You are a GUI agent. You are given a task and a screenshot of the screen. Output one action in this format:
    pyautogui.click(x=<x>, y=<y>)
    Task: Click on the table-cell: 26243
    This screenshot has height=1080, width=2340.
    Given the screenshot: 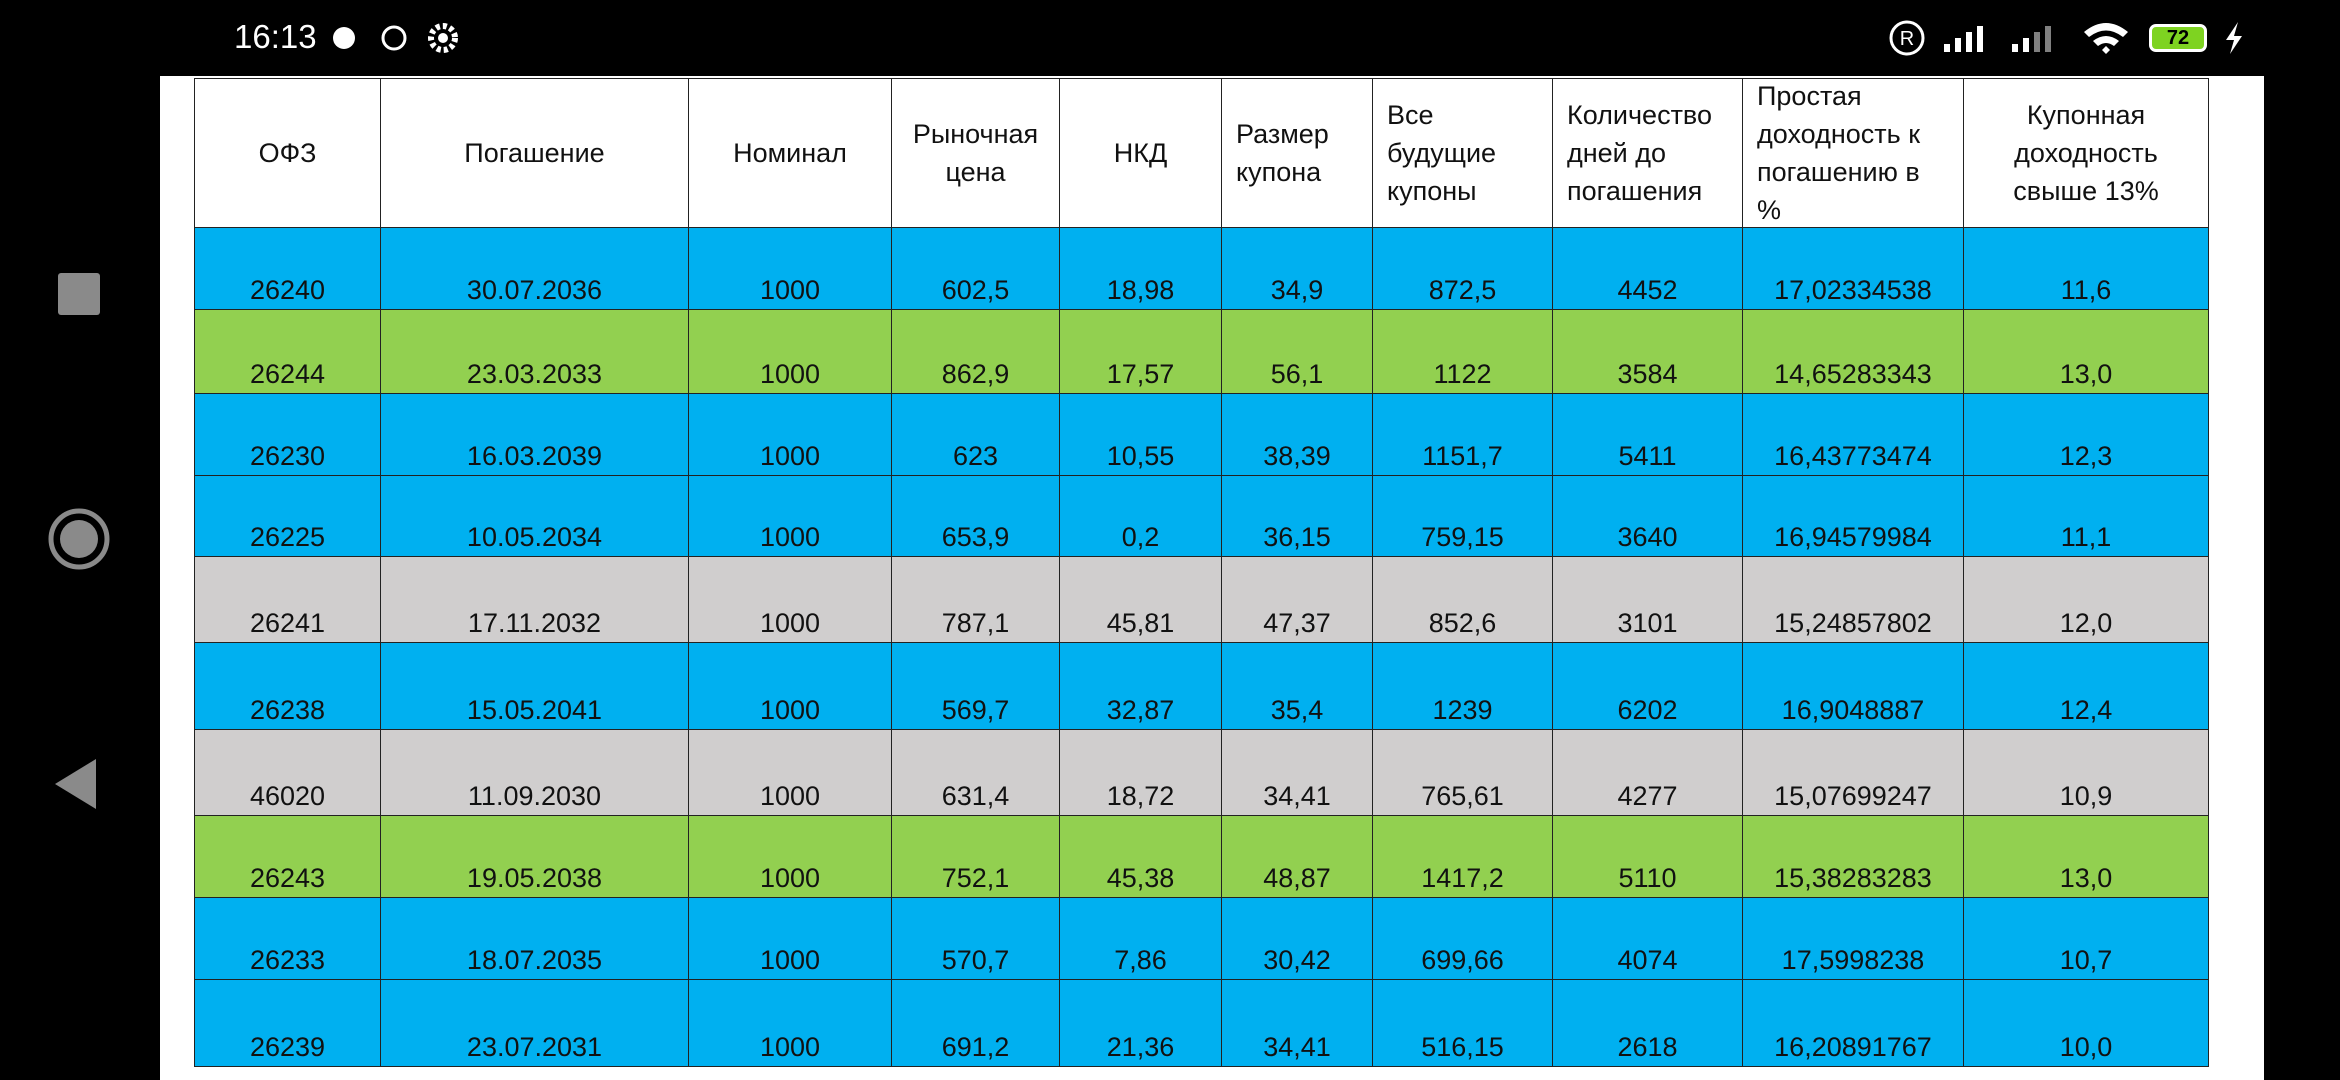 What is the action you would take?
    pyautogui.click(x=287, y=857)
    